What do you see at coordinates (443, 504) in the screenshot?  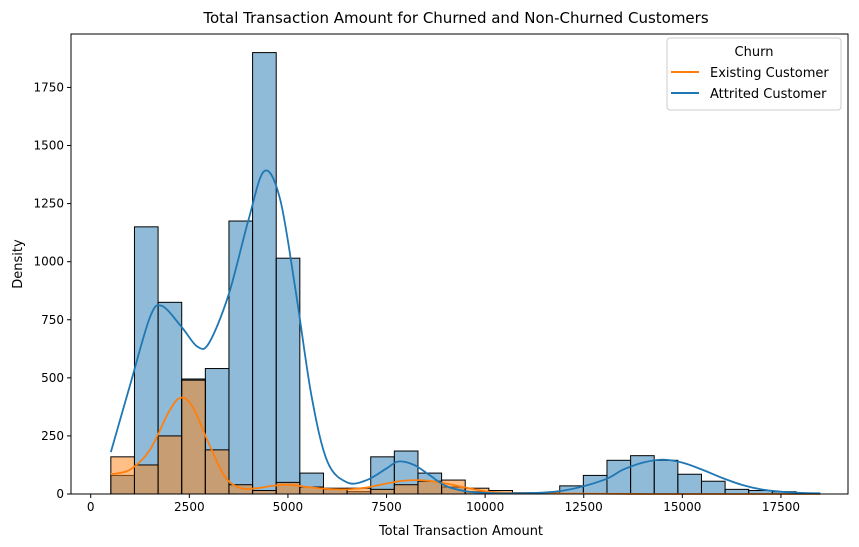 I see `x-axis: 0 2500 5000 7500 10000 12500 15000 17500` at bounding box center [443, 504].